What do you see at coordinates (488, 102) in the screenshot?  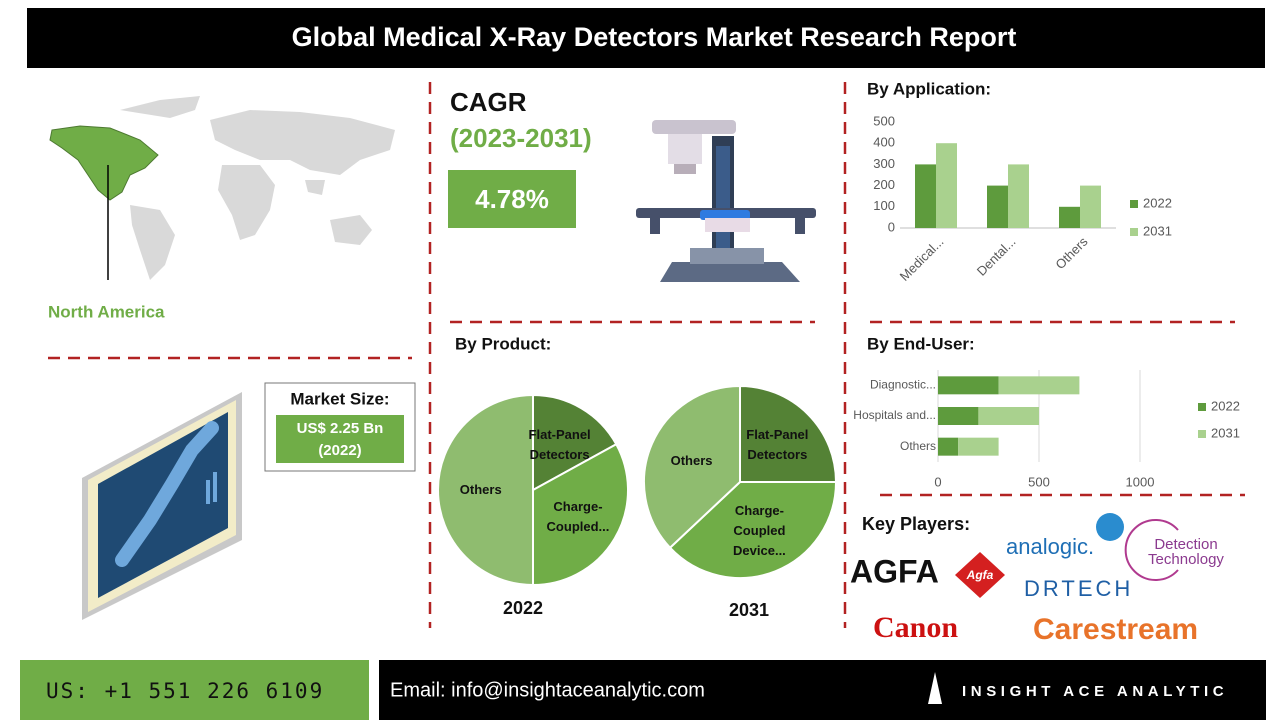 I see `cagr-label: CAGR` at bounding box center [488, 102].